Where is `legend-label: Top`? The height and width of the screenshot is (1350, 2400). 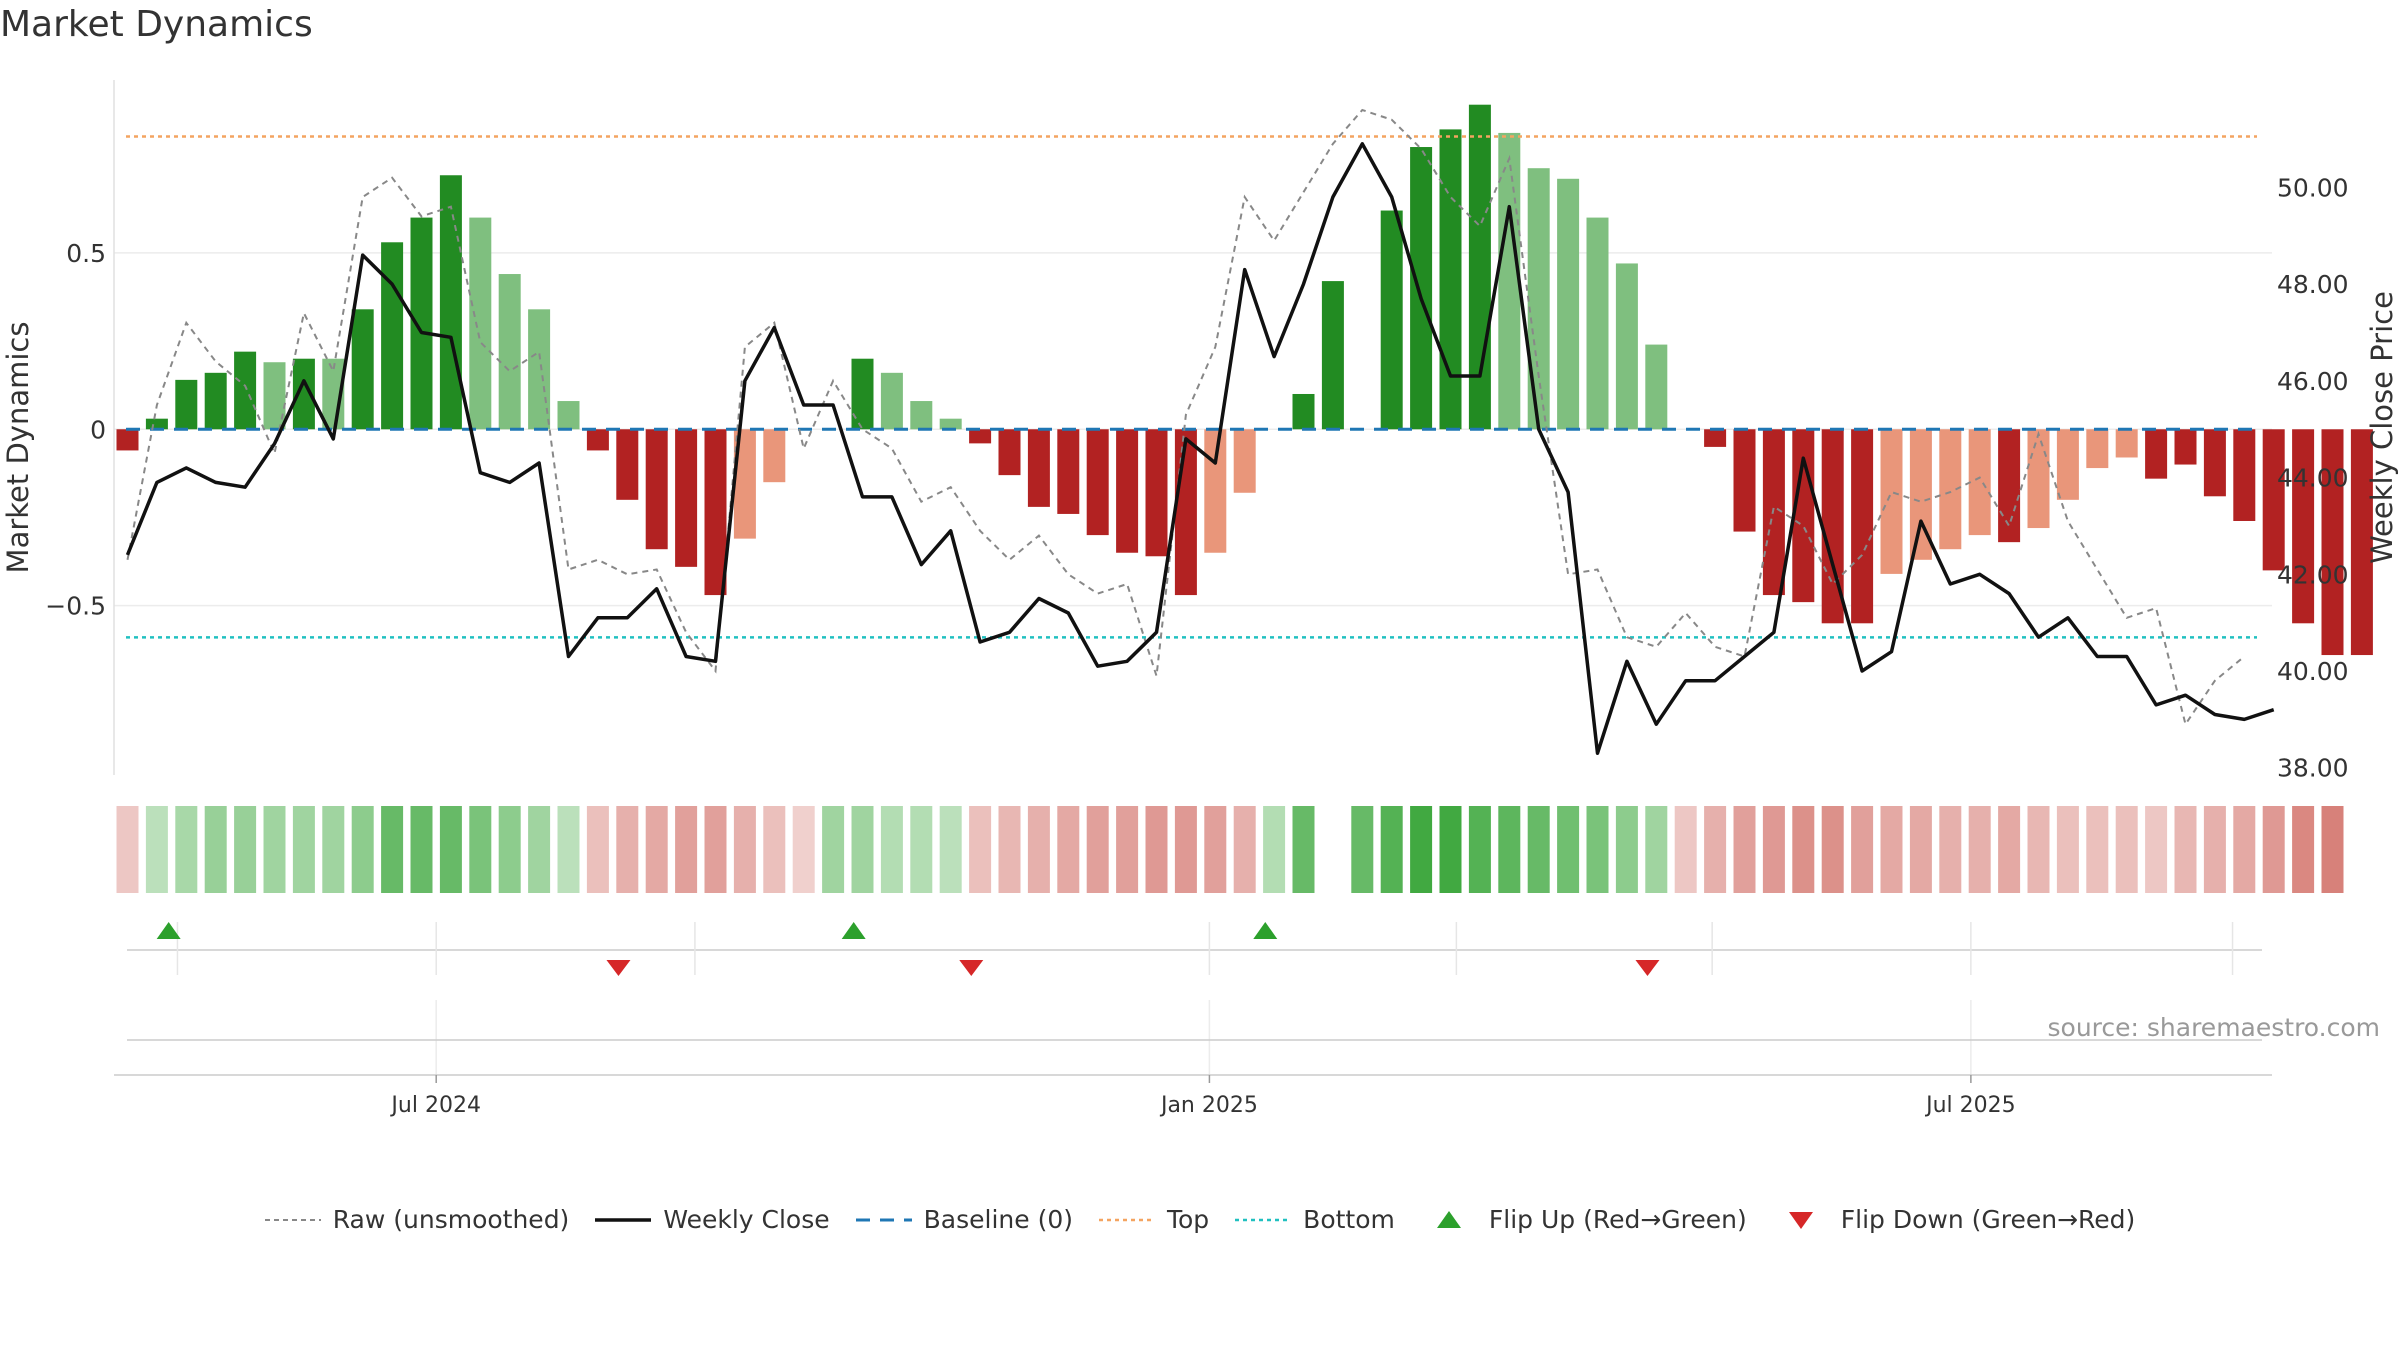 legend-label: Top is located at coordinates (1188, 1219).